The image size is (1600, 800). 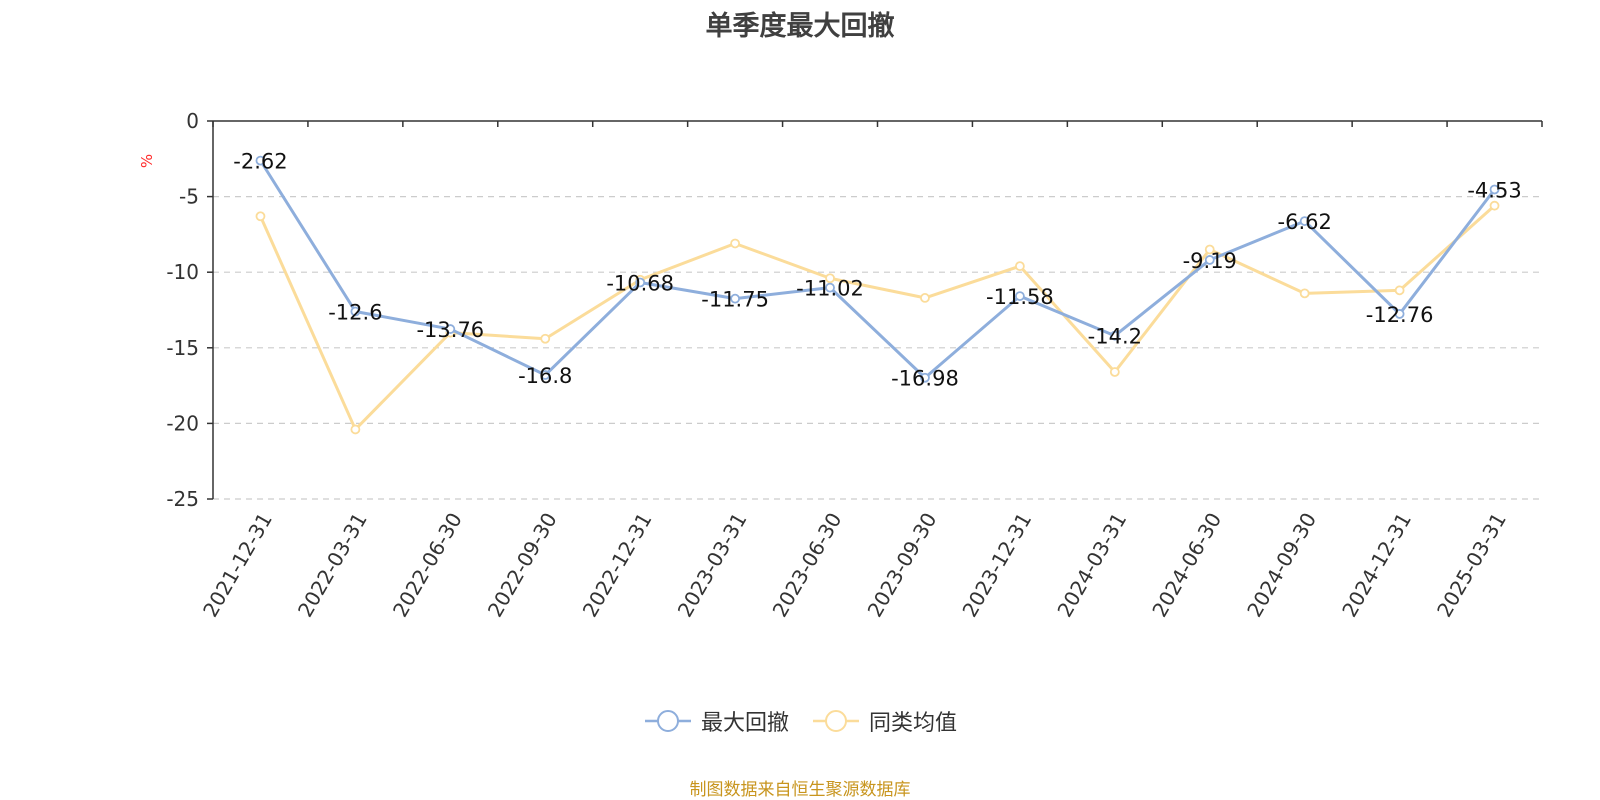 I want to click on x-tick-label: 2023-03-31, so click(x=712, y=565).